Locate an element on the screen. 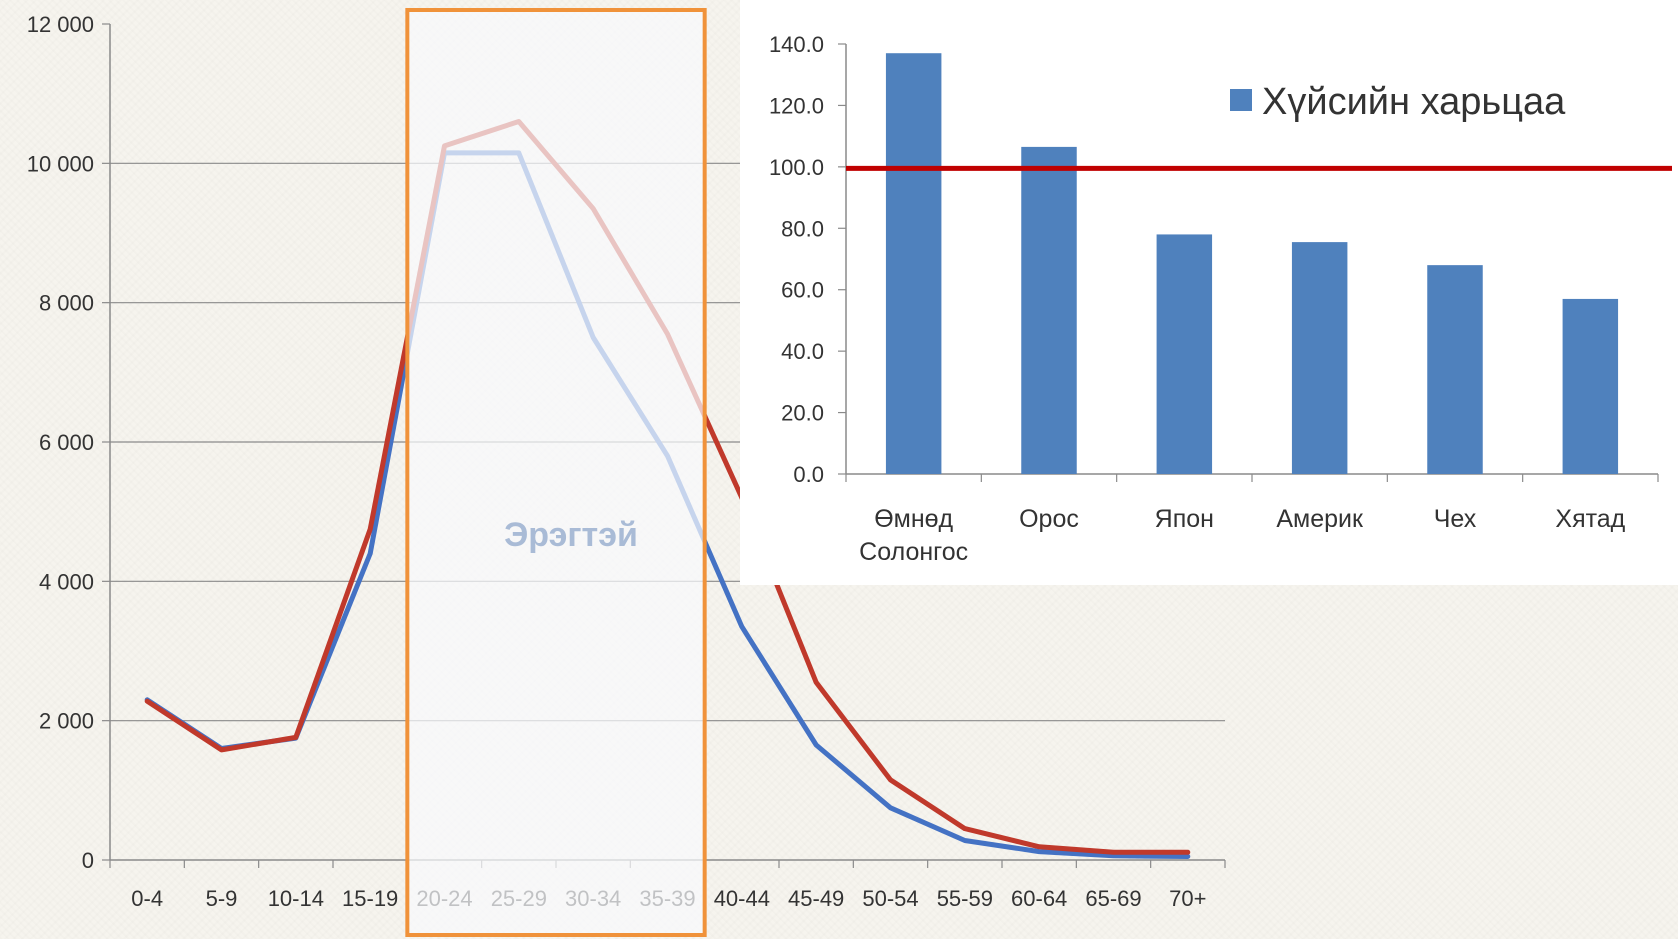 This screenshot has height=939, width=1678. y-tick-label-top: 12 000 is located at coordinates (60, 24).